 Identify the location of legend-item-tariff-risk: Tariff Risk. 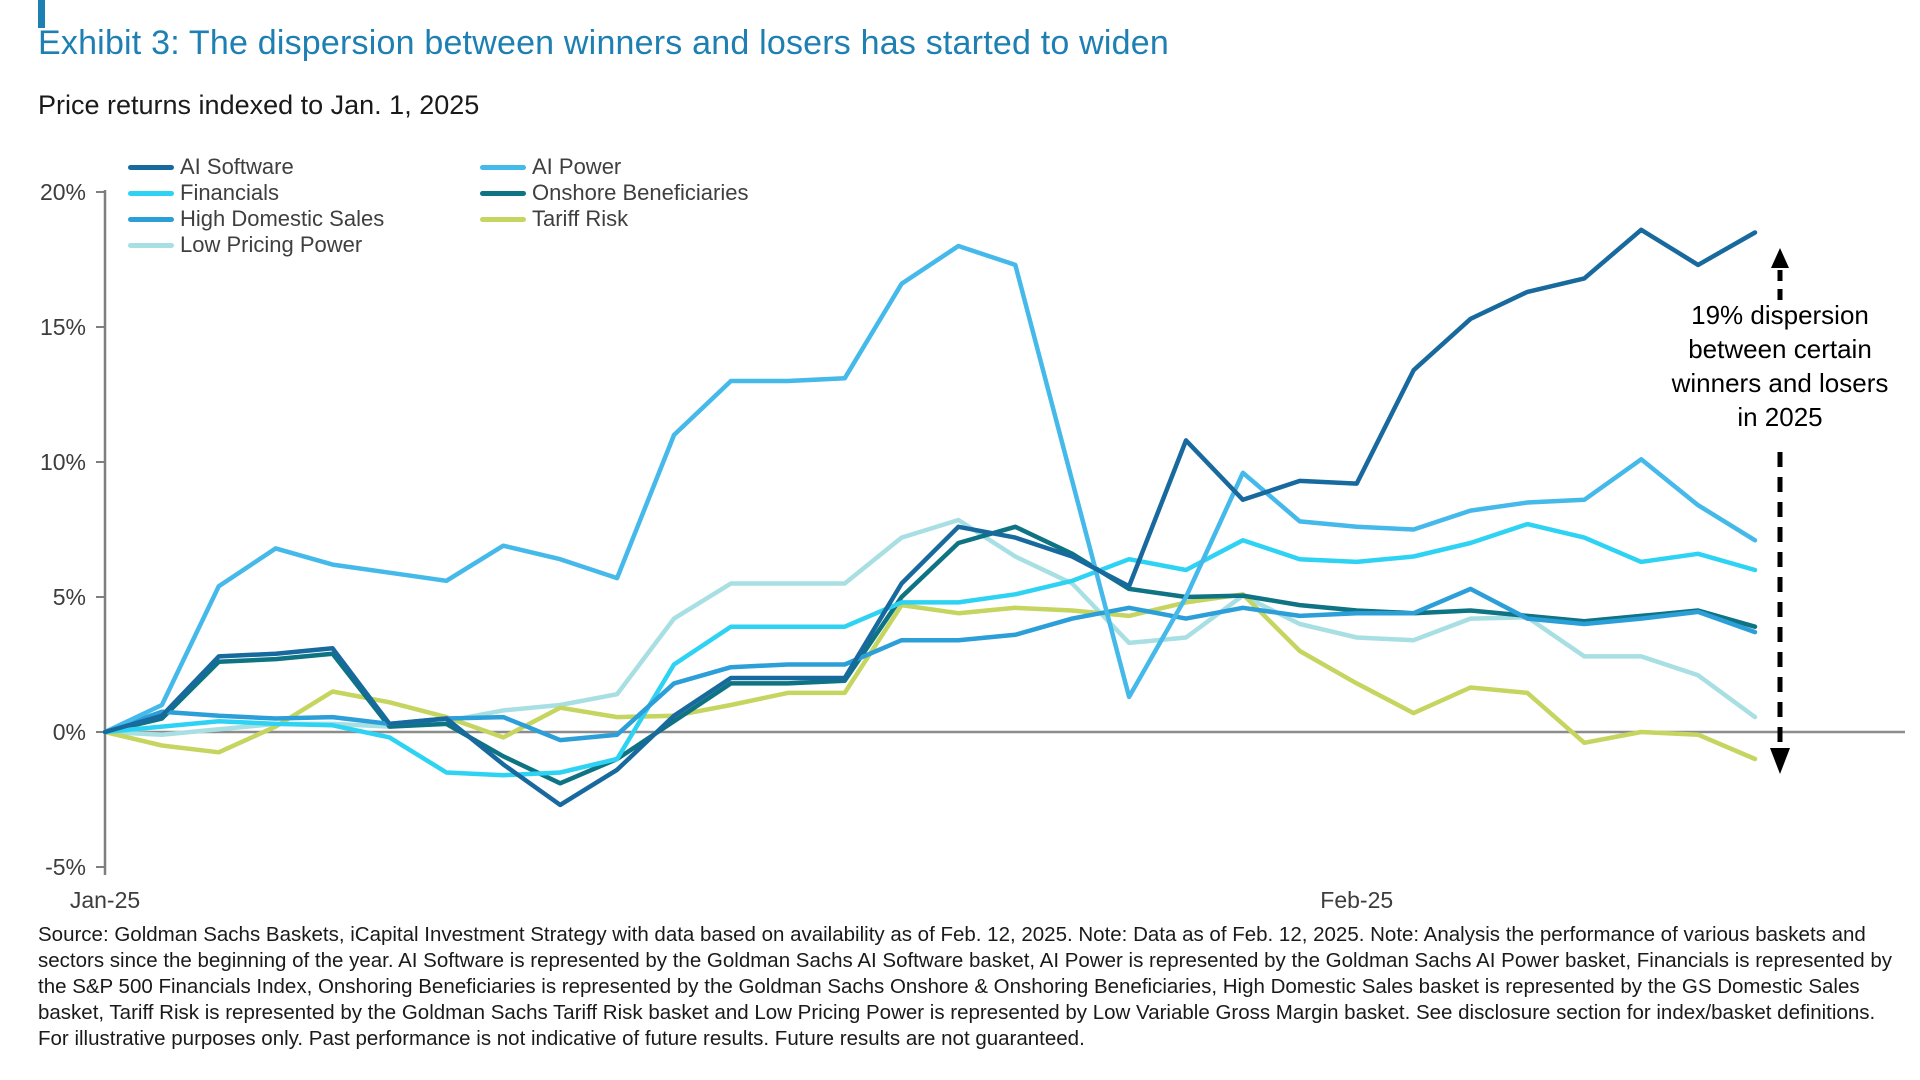
(650, 219).